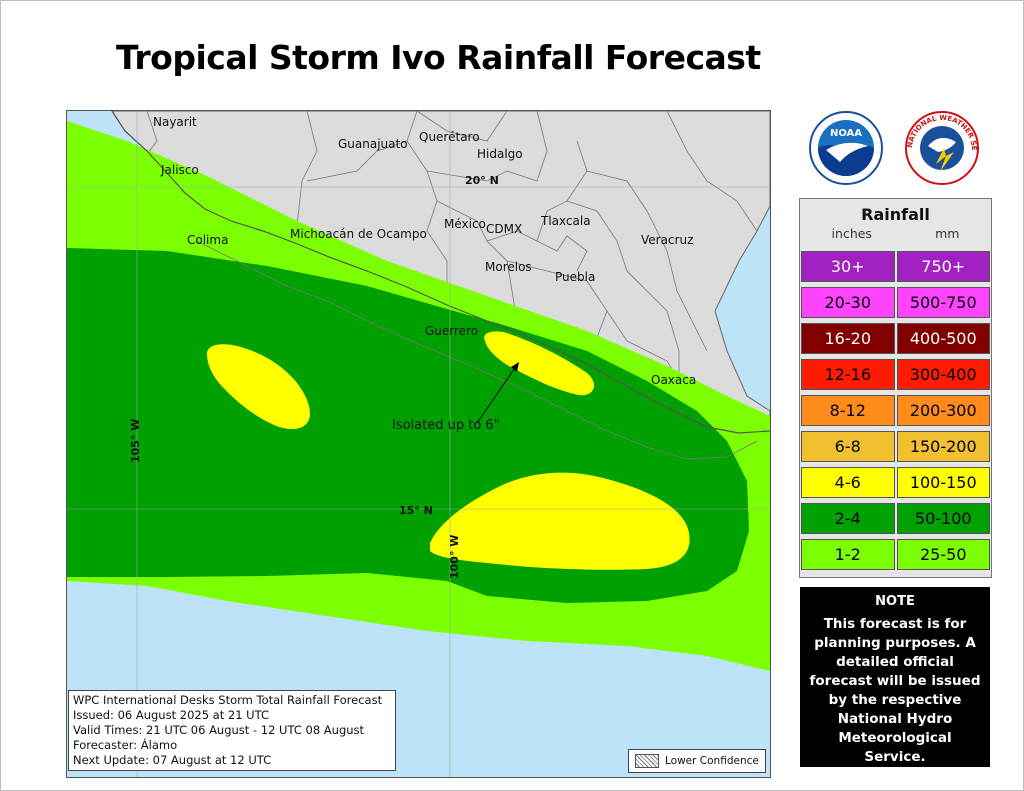  I want to click on lon-105-label: 105° W, so click(135, 441).